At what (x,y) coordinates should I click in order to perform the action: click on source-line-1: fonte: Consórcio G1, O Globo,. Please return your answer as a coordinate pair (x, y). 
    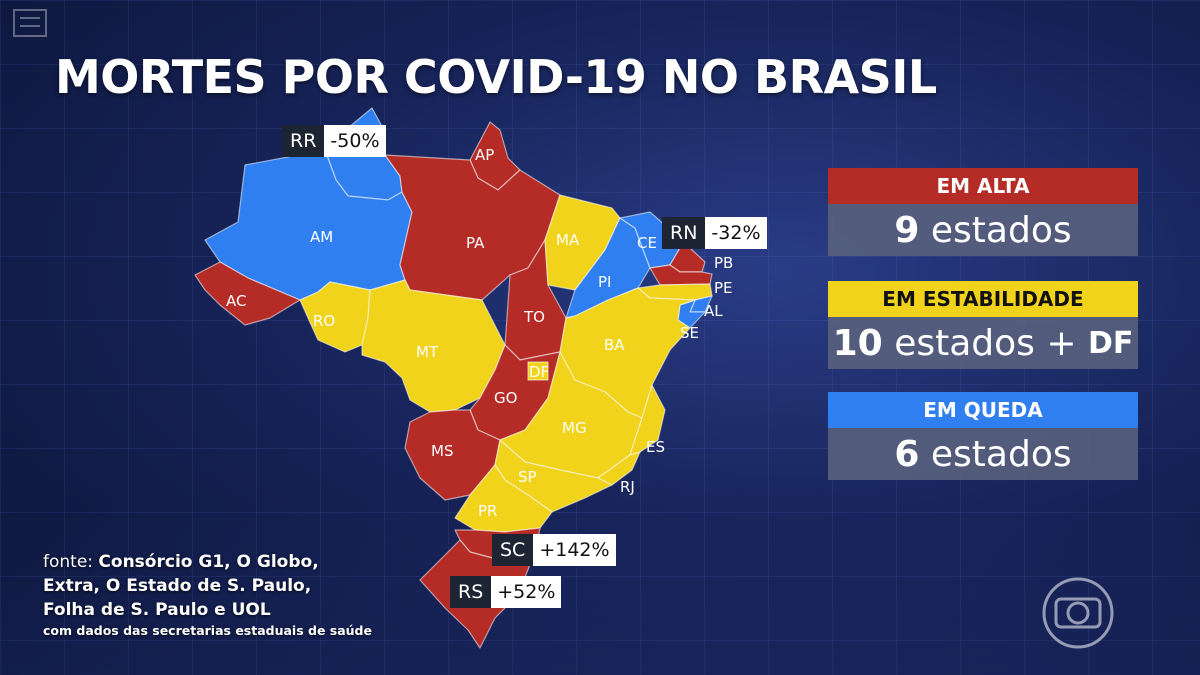
    Looking at the image, I should click on (233, 562).